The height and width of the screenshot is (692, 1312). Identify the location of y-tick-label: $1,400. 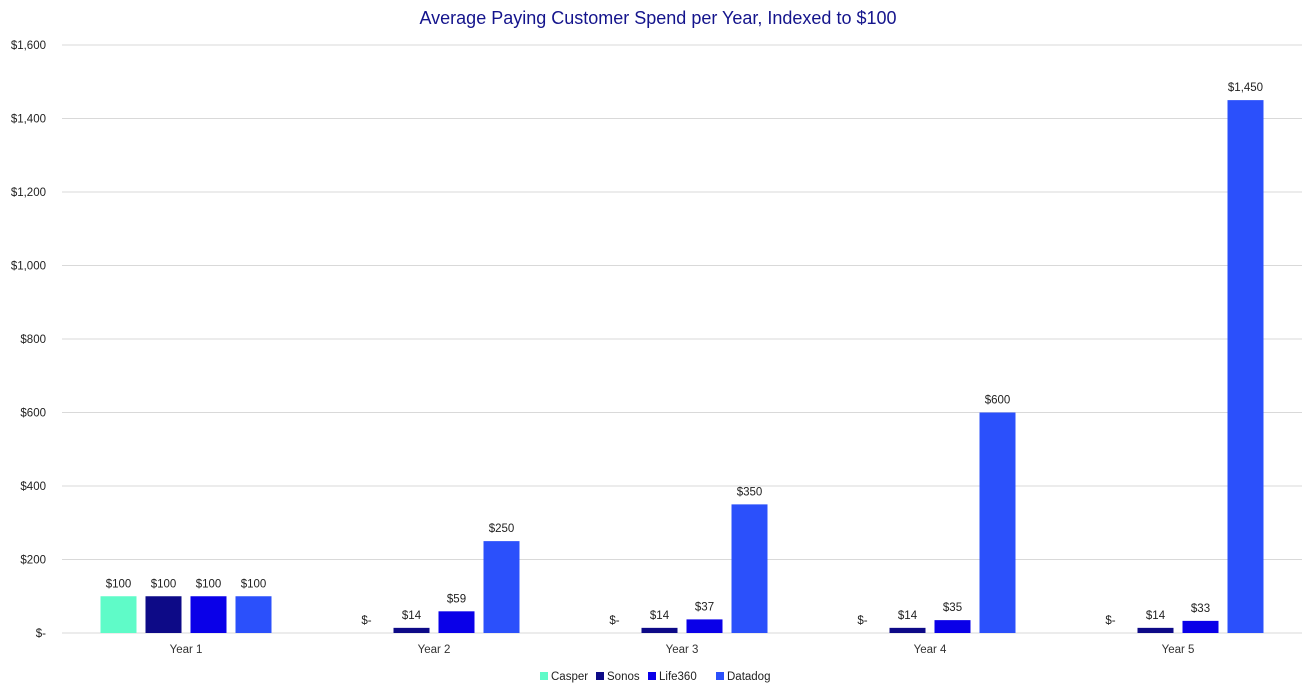
(28, 120).